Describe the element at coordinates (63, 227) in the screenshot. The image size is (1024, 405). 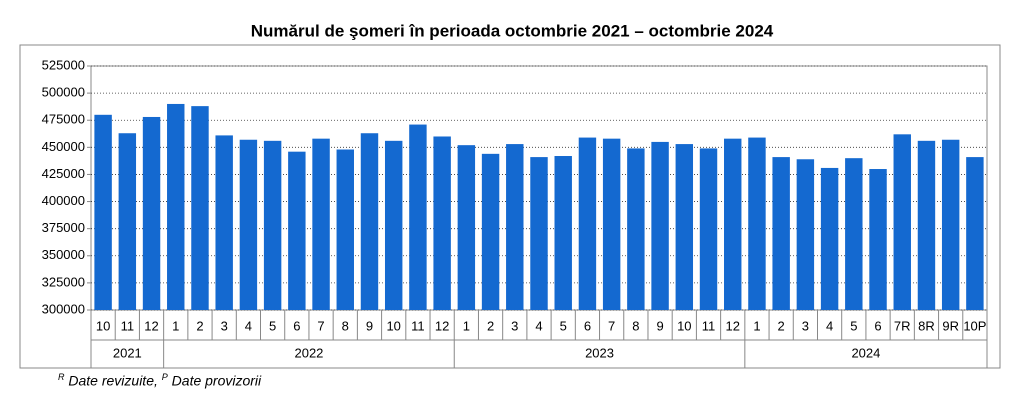
I see `y-tick-label: 375000` at that location.